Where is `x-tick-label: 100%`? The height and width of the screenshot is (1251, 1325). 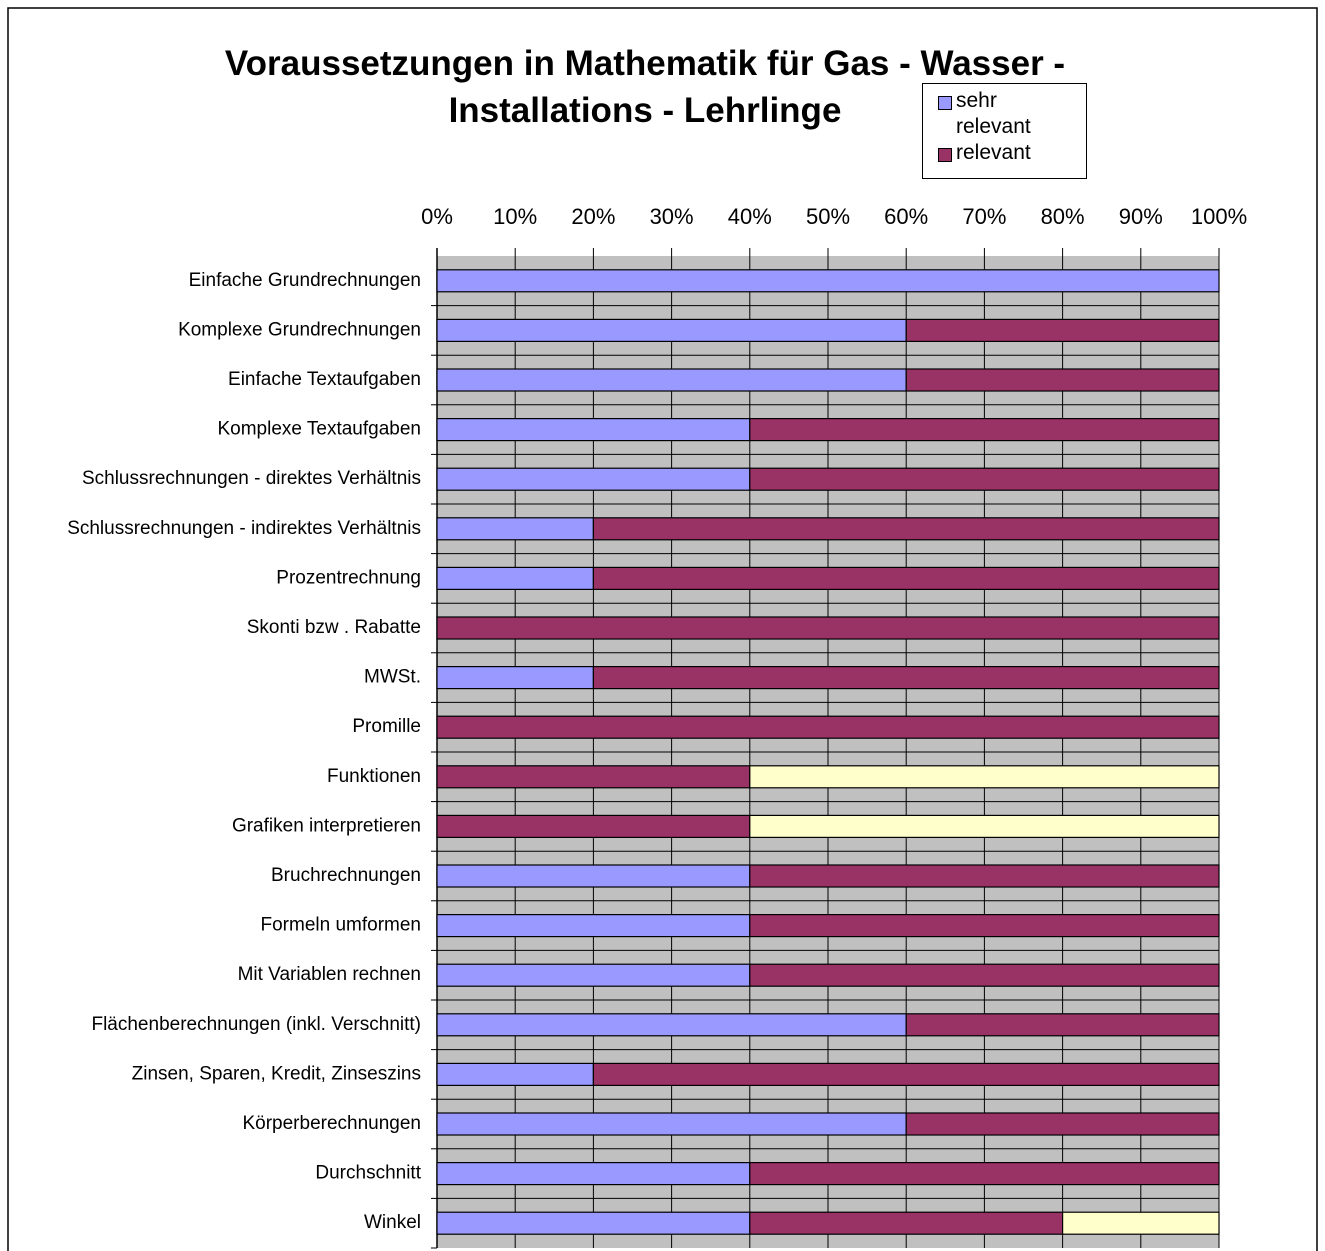
x-tick-label: 100% is located at coordinates (1219, 216).